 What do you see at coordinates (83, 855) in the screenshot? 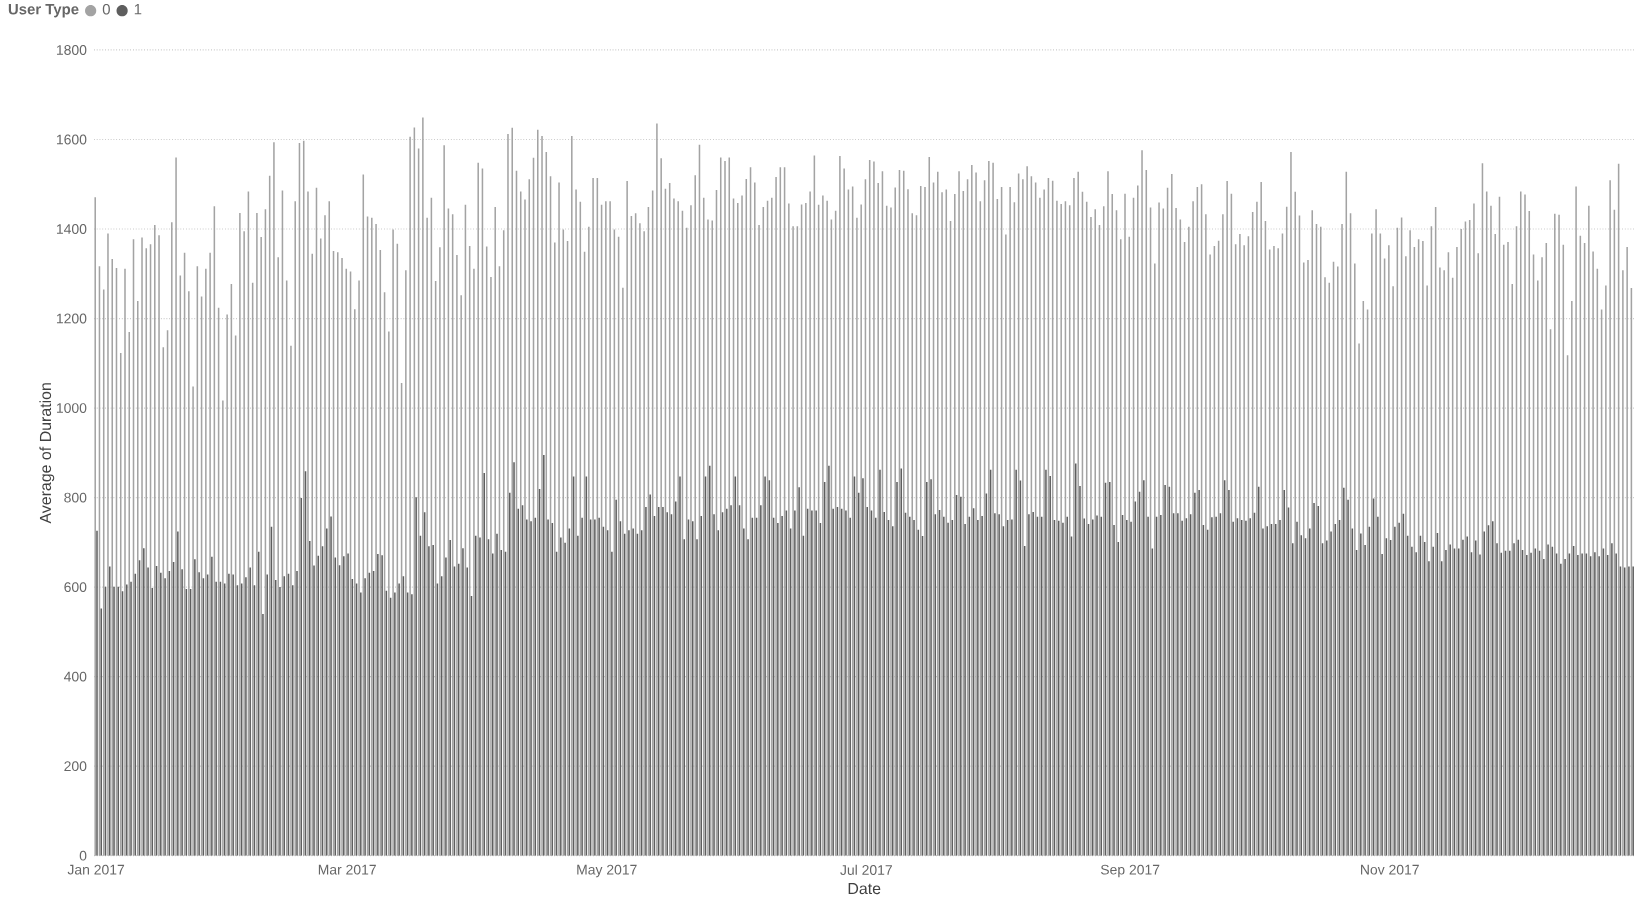
I see `y-tick-label: 0` at bounding box center [83, 855].